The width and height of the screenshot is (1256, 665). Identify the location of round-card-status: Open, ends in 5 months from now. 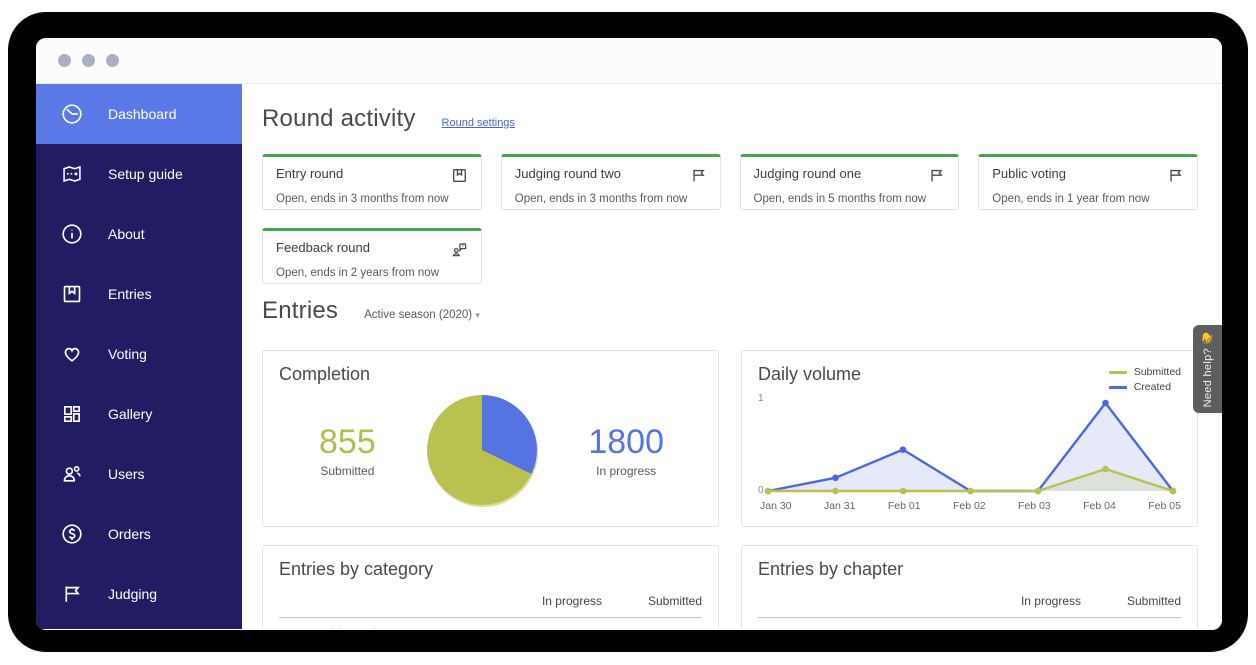
(840, 199).